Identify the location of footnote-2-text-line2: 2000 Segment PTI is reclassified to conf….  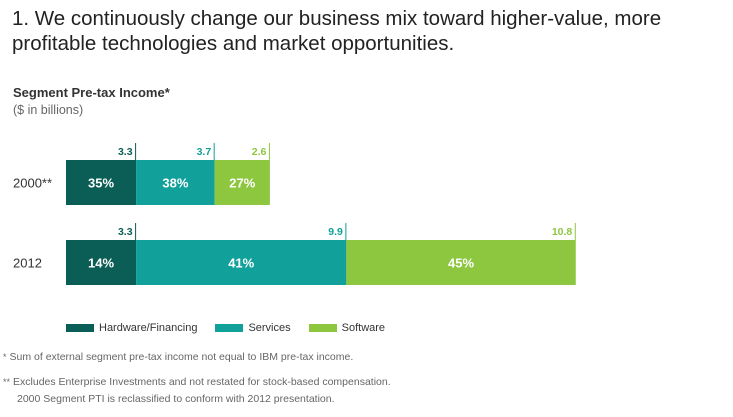
(176, 399).